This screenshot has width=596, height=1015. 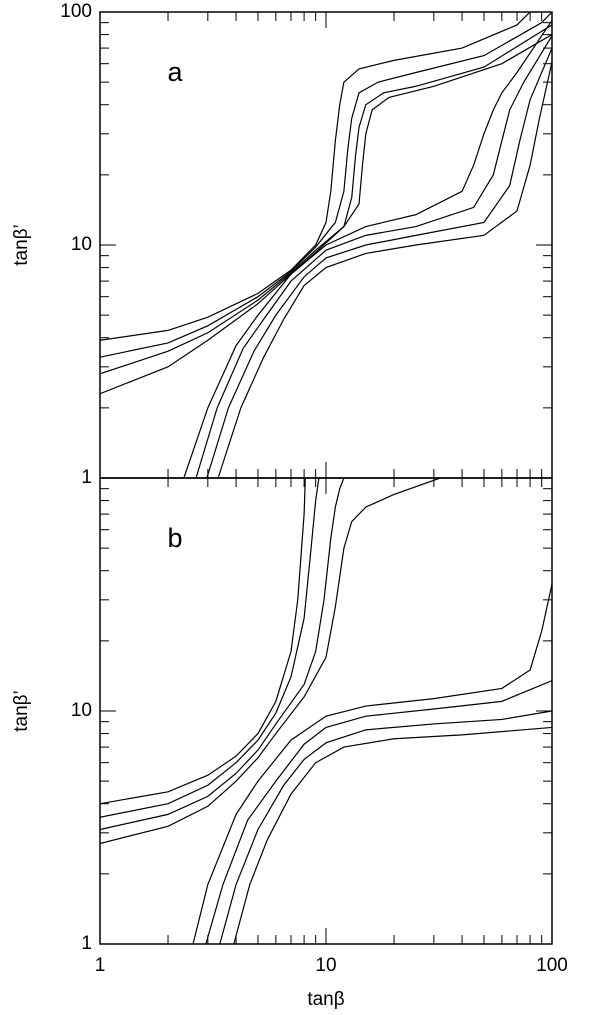 What do you see at coordinates (175, 72) in the screenshot?
I see `panel-label: a` at bounding box center [175, 72].